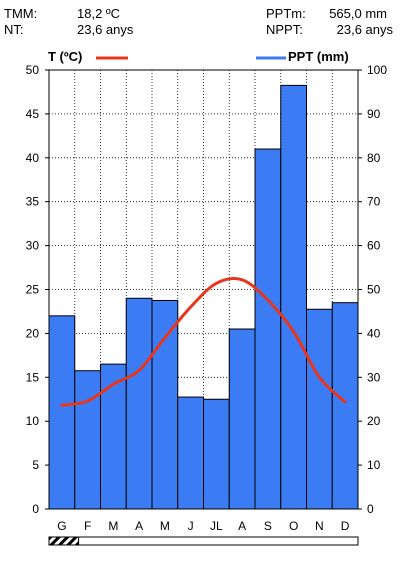 The image size is (401, 564). I want to click on nt-label: NT:, so click(14, 29).